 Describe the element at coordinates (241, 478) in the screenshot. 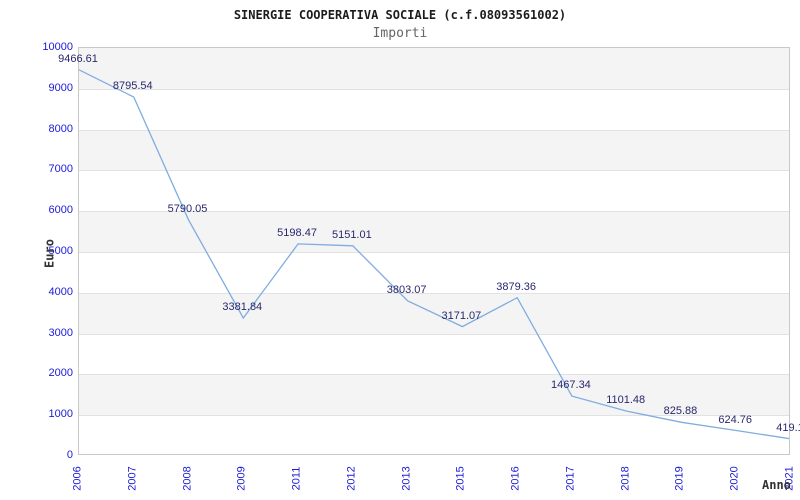

I see `x-tick-label: 2009` at that location.